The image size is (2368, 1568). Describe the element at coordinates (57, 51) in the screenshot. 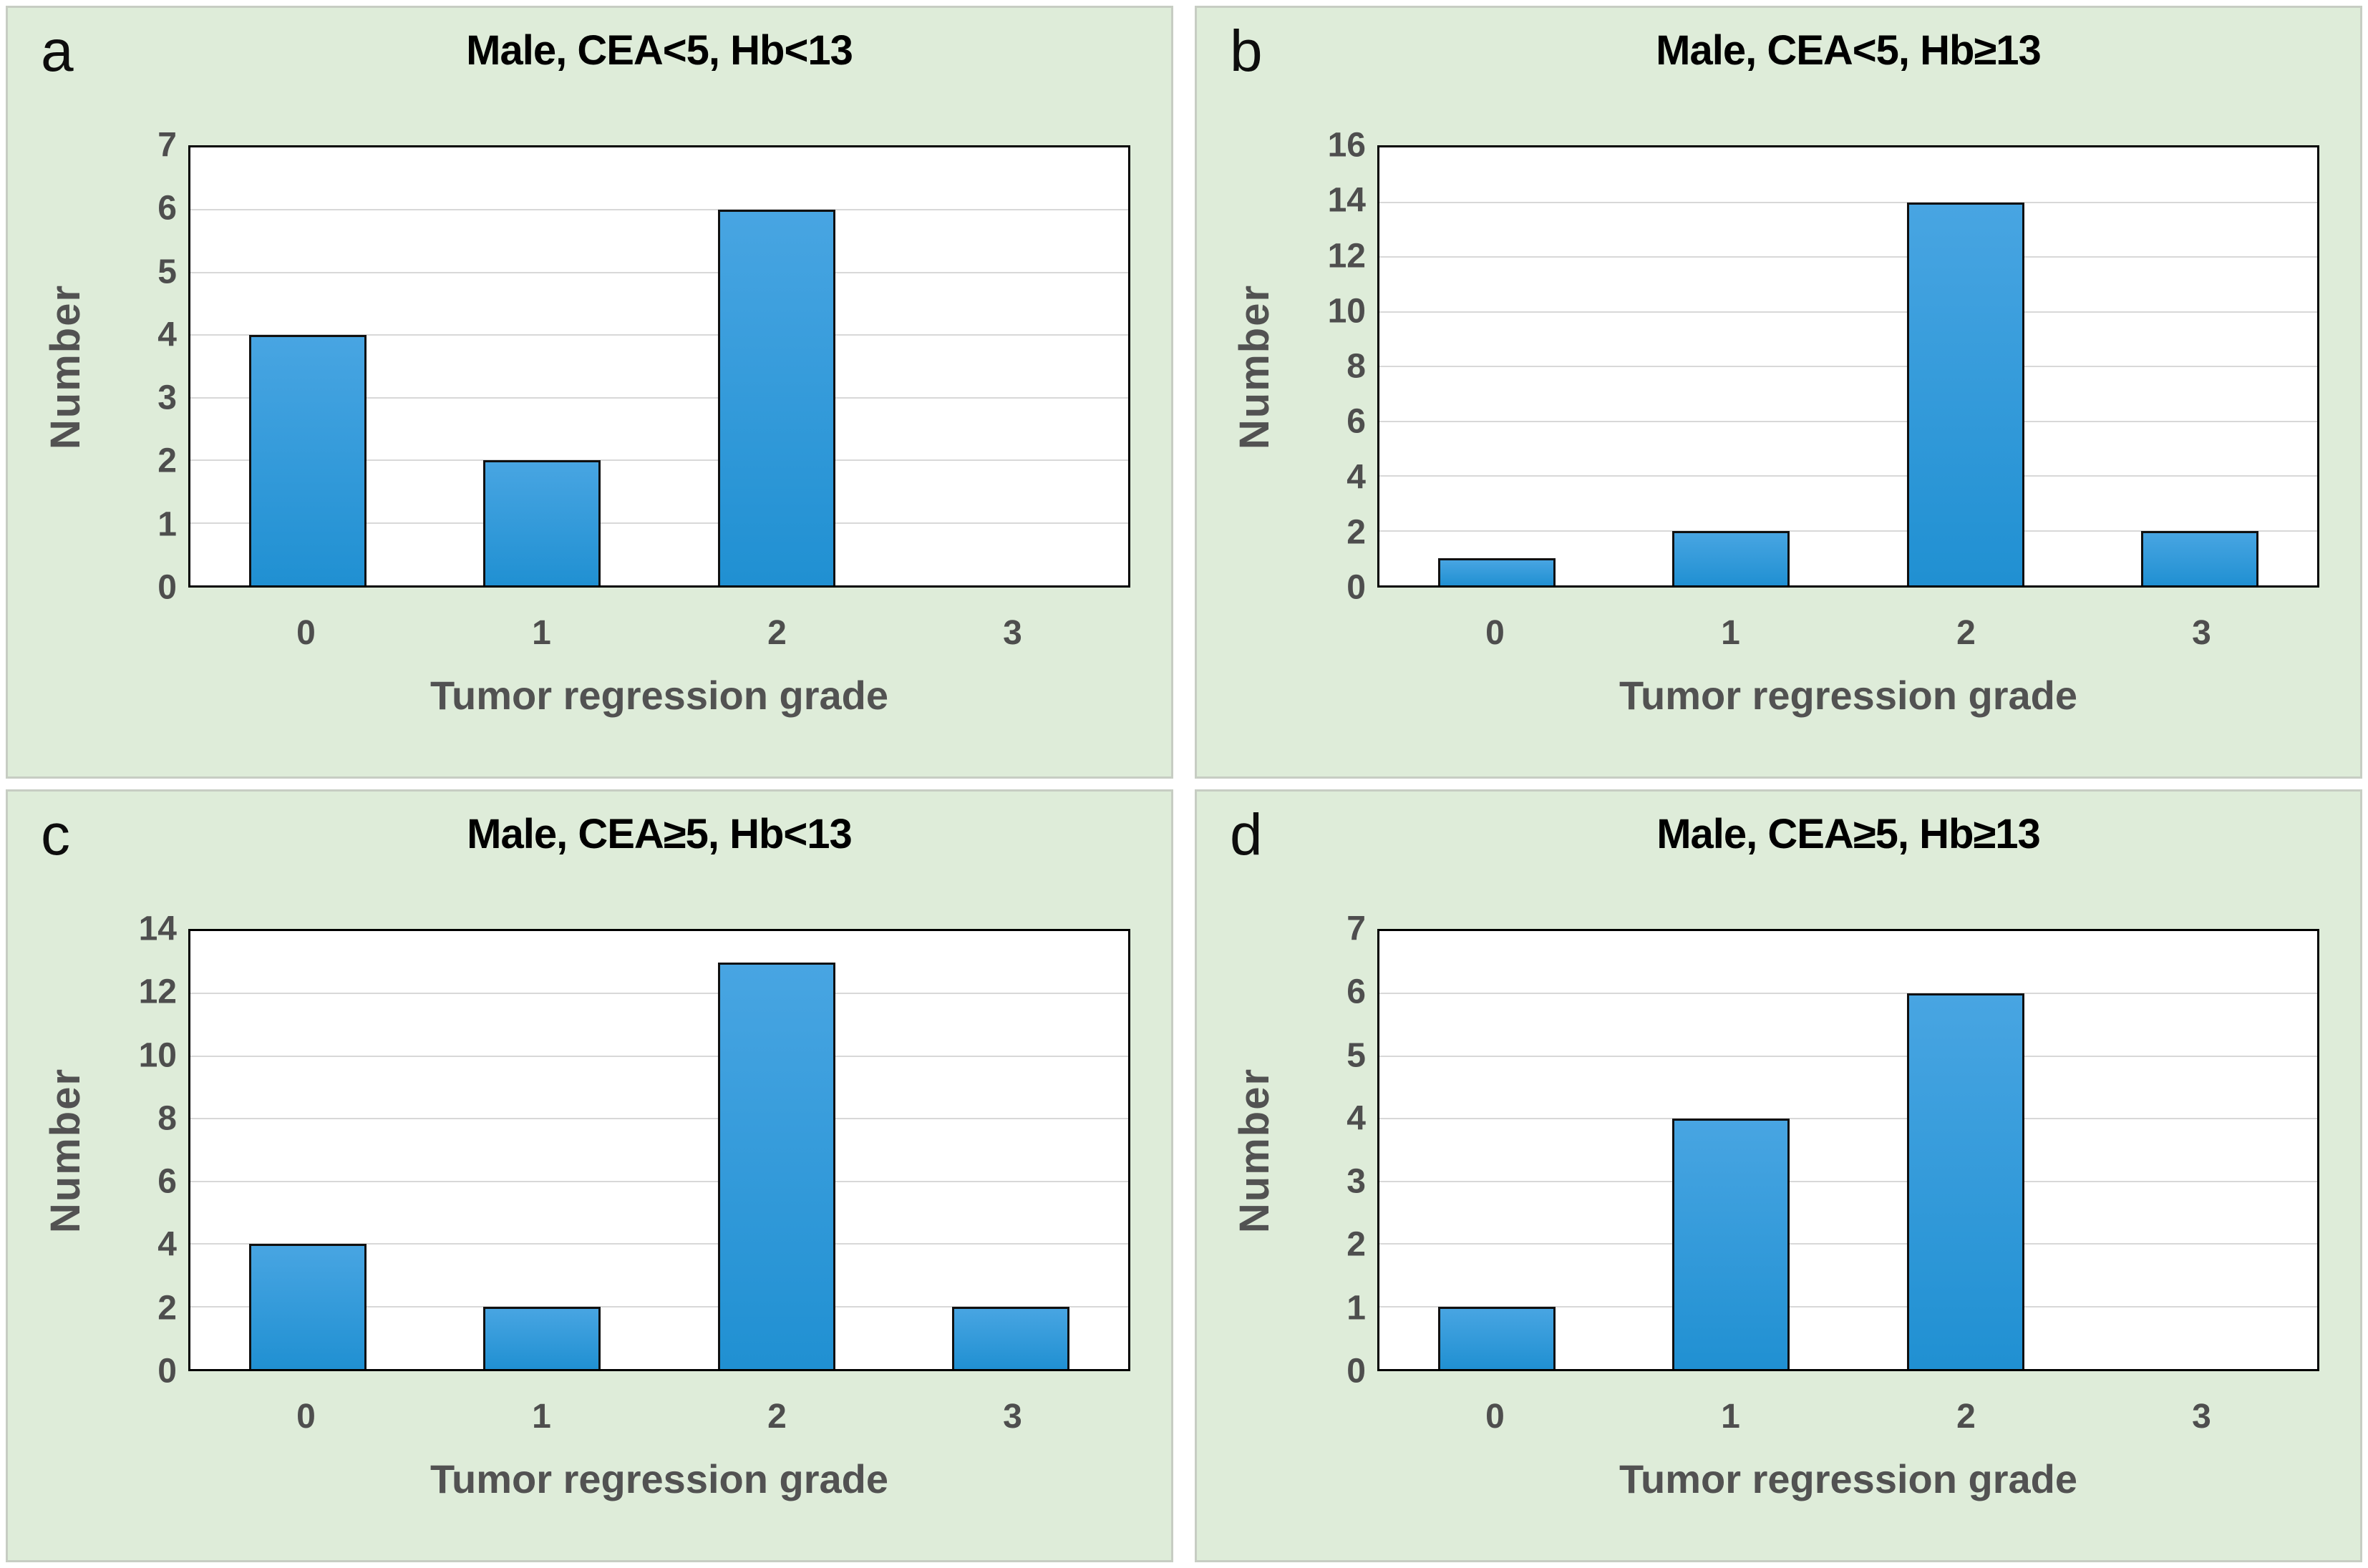

I see `panel-letter-a: a` at that location.